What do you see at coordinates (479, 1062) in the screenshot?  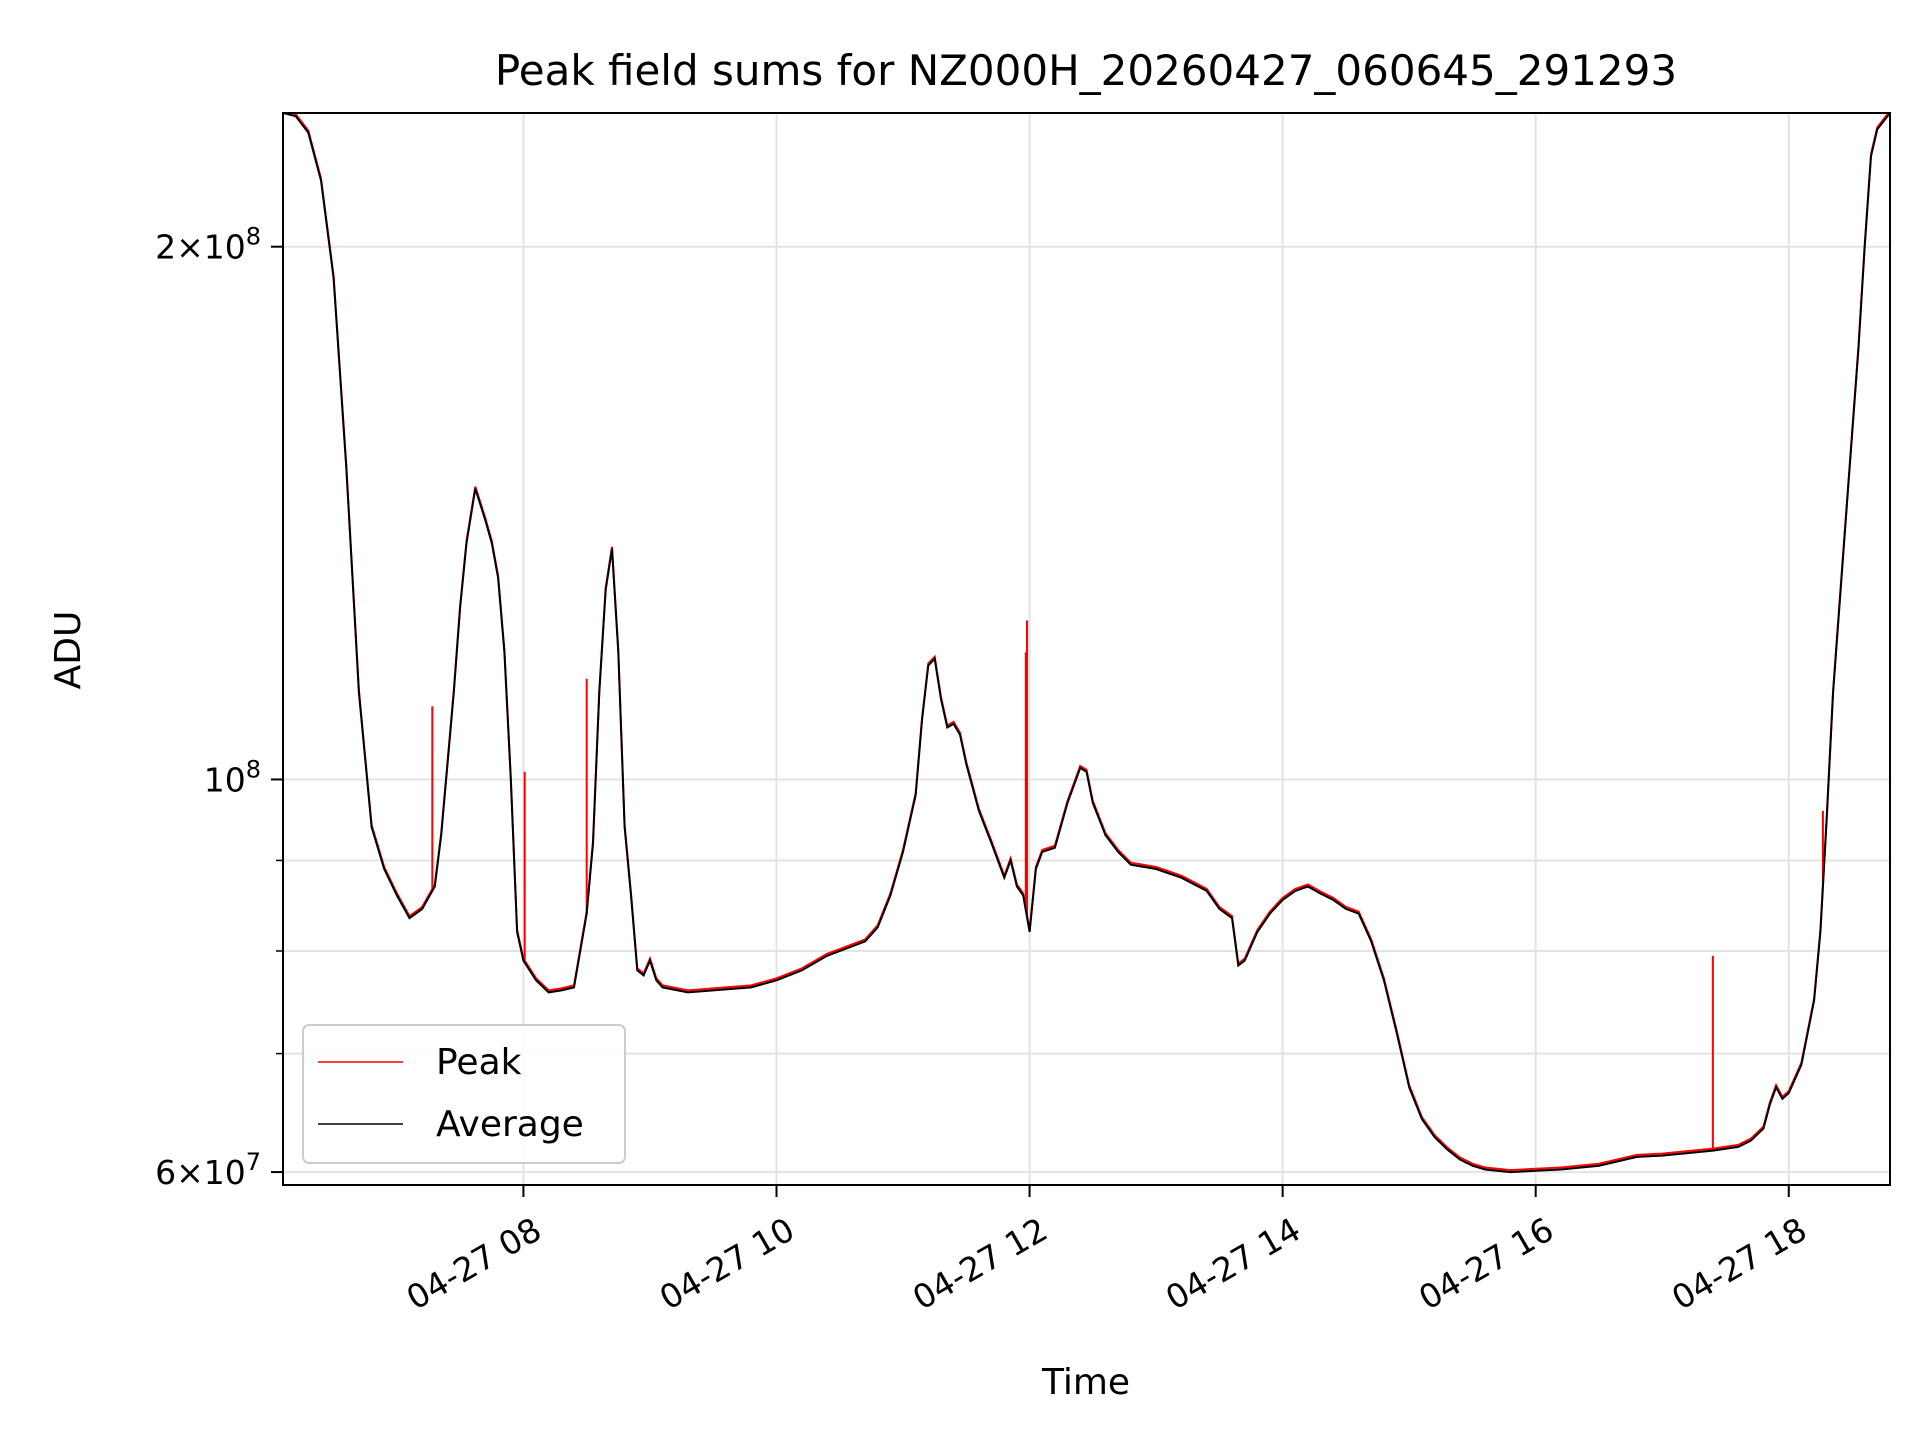 I see `legend-peak-label: Peak` at bounding box center [479, 1062].